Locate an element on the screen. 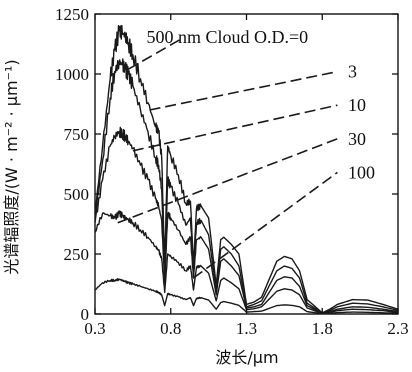 The image size is (412, 372). x-tick-label: 0.3 is located at coordinates (94, 328).